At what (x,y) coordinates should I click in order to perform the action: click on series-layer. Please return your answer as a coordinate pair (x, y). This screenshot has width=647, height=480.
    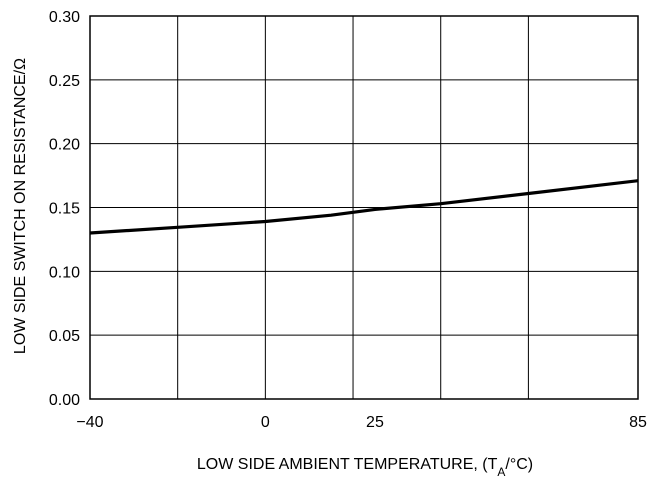
    Looking at the image, I should click on (364, 207).